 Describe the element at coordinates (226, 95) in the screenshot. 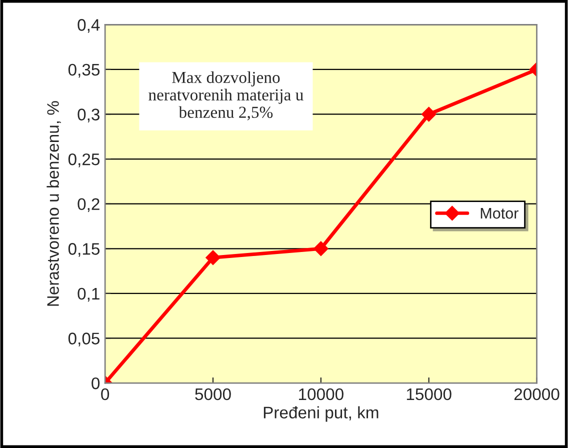

I see `annotation: Max dozvoljeno neratvorenih materija u benzenu 2,5%` at that location.